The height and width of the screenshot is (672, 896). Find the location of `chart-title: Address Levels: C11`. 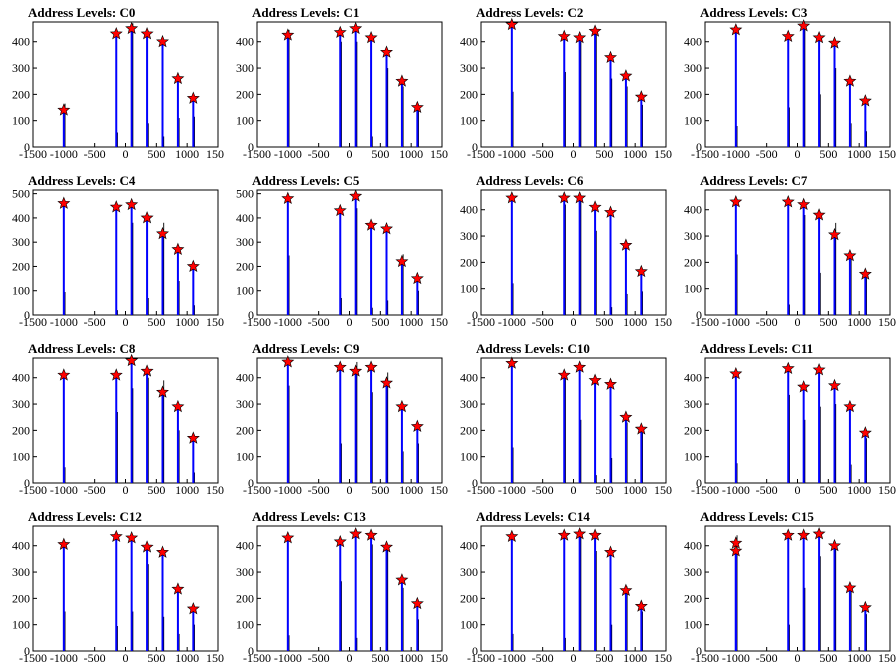

chart-title: Address Levels: C11 is located at coordinates (757, 348).